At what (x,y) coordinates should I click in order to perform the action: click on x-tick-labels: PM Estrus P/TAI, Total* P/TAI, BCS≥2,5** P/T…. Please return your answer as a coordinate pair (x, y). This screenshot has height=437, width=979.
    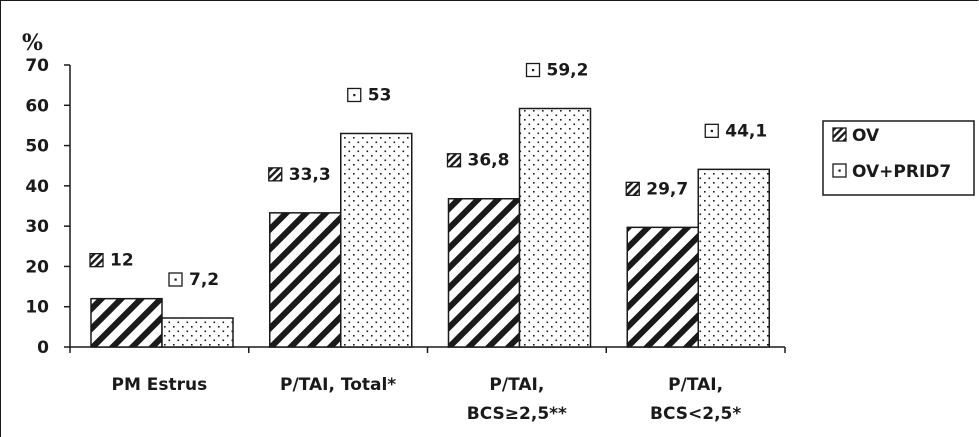
    Looking at the image, I should click on (426, 399).